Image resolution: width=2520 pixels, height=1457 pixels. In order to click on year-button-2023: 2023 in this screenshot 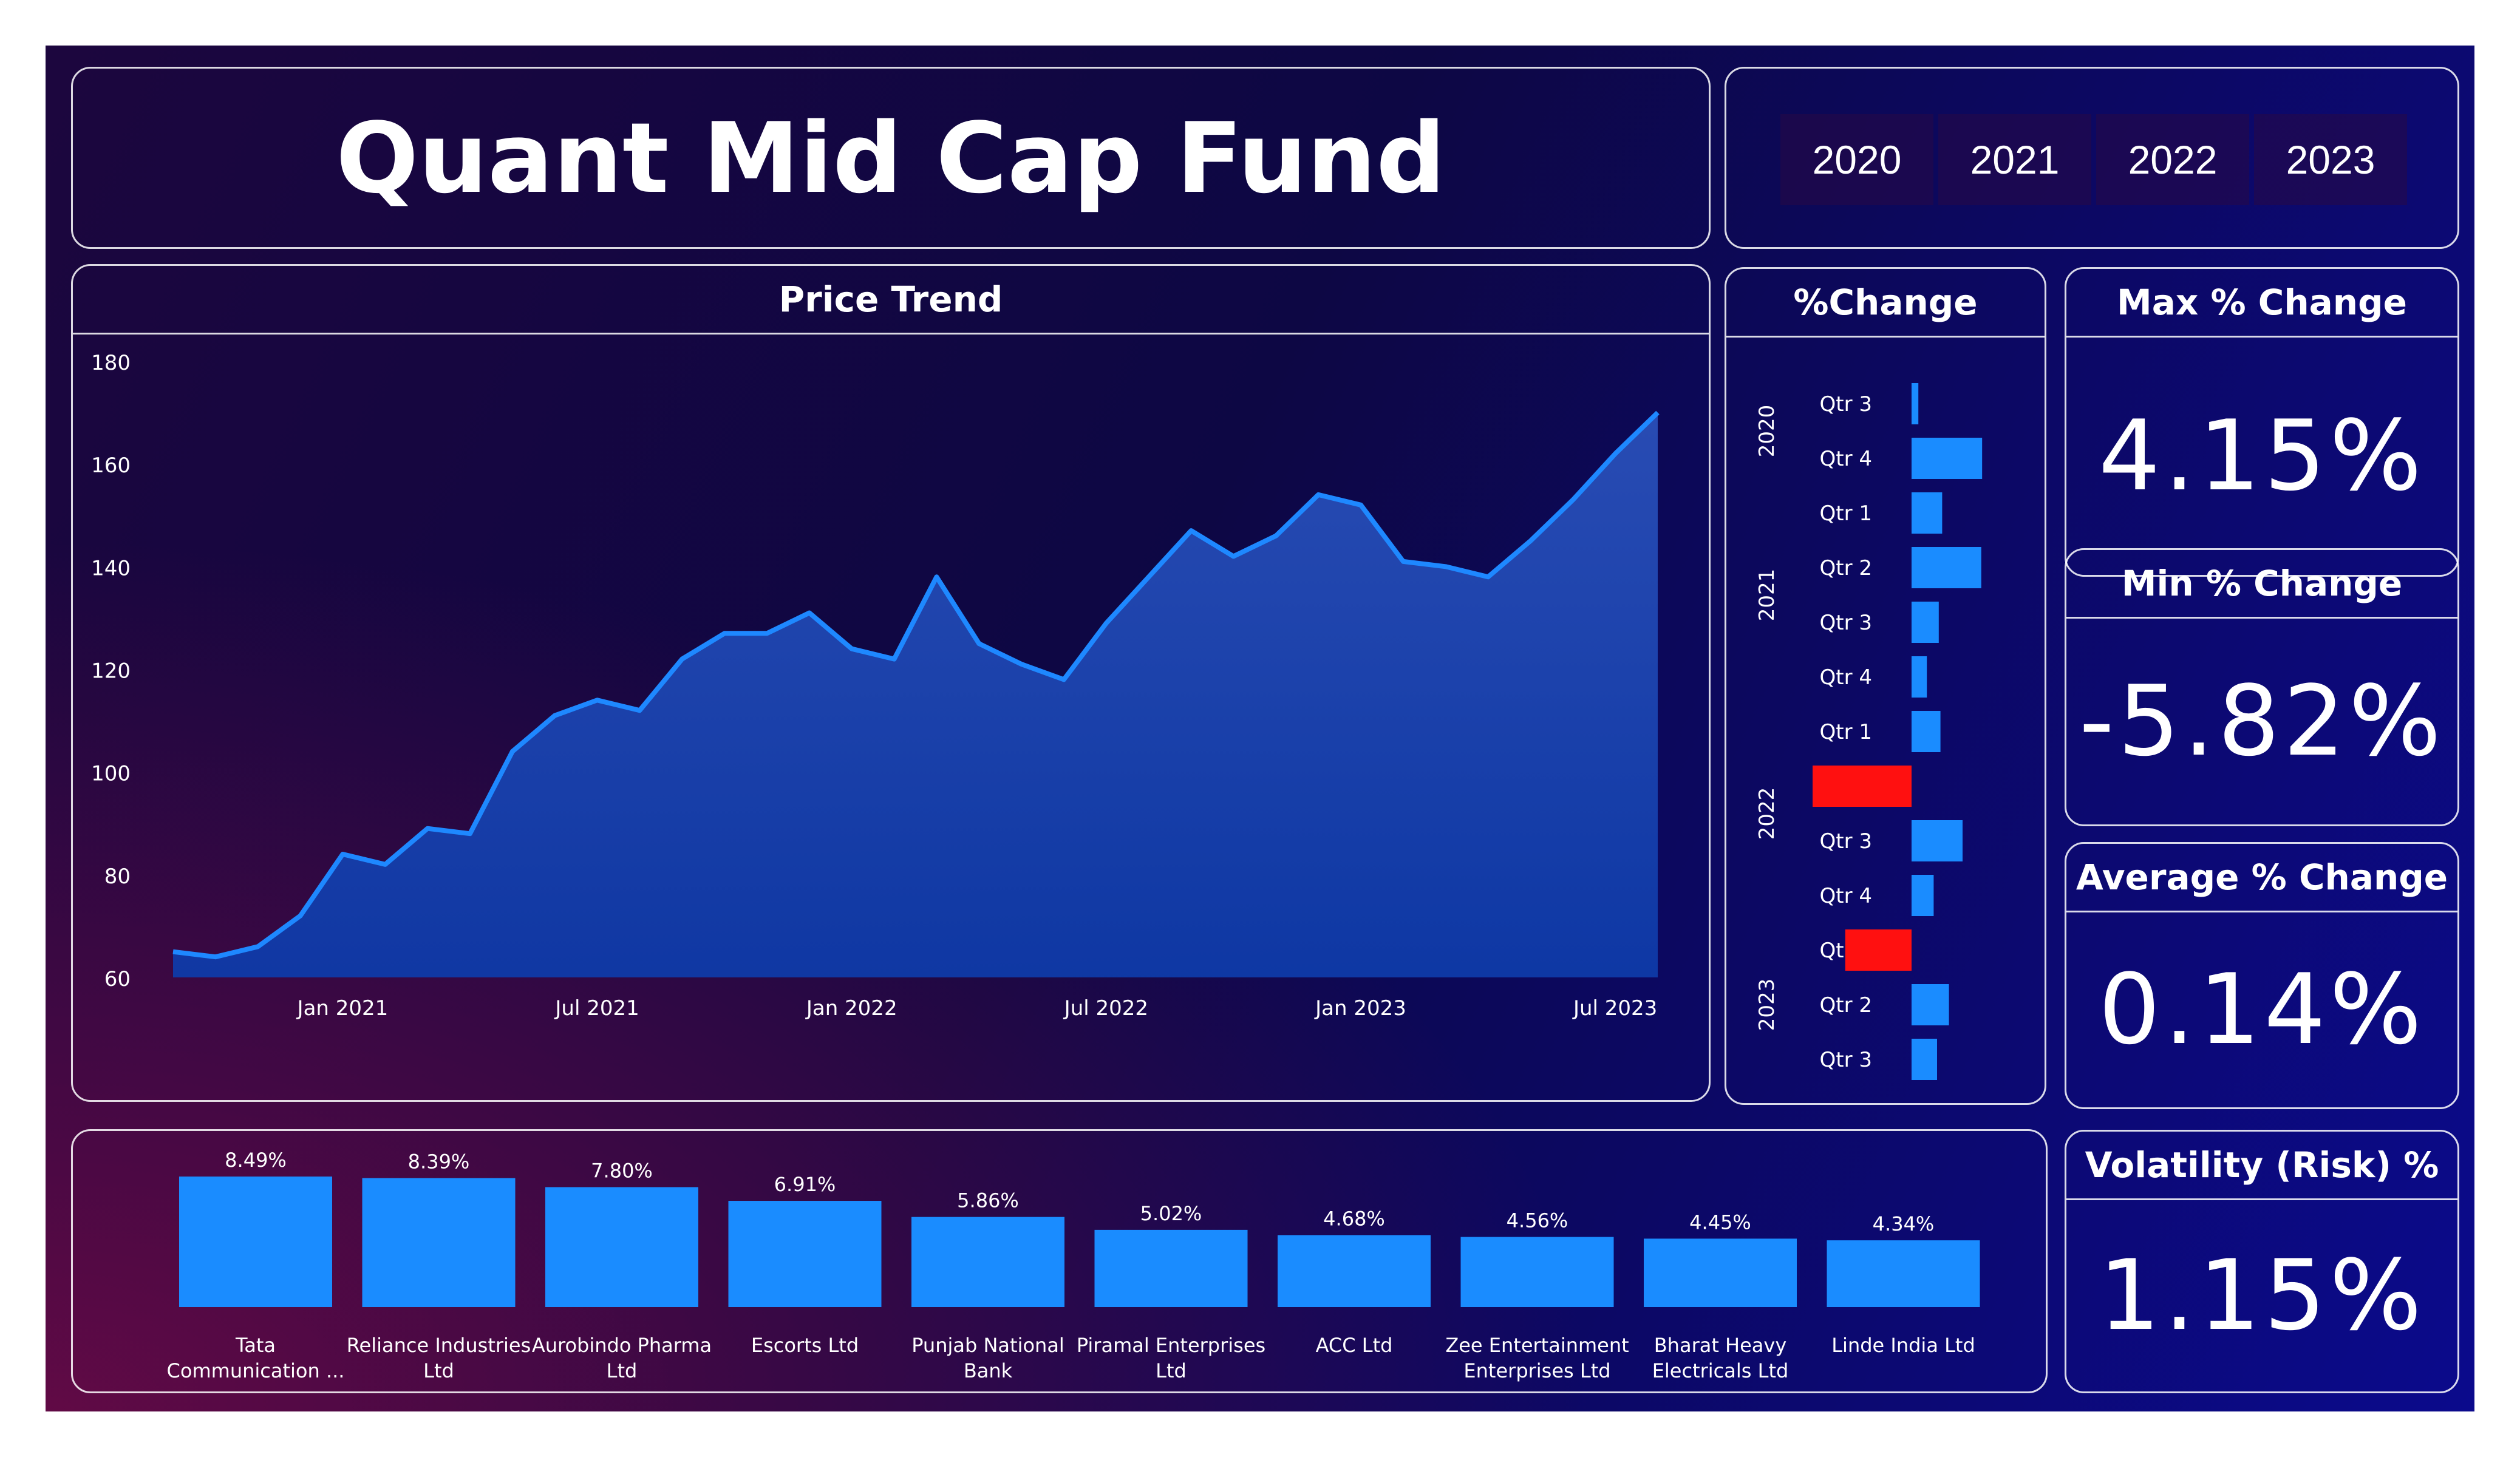, I will do `click(2330, 159)`.